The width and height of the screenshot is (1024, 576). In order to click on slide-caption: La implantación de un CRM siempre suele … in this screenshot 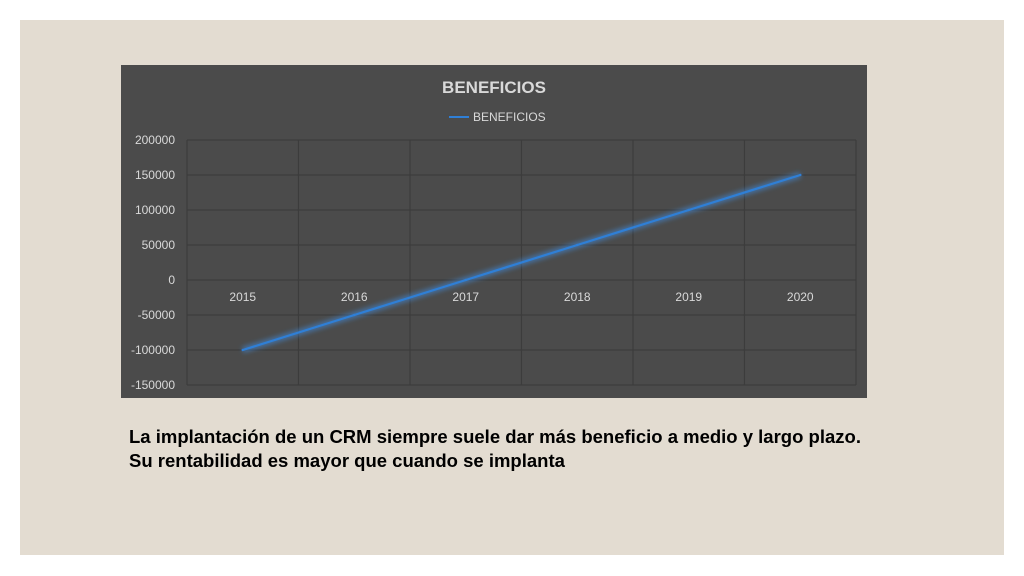, I will do `click(495, 448)`.